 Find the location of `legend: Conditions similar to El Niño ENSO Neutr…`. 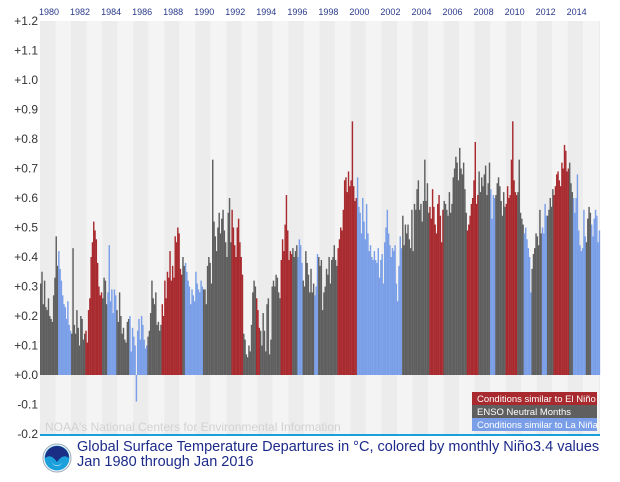

legend: Conditions similar to El Niño ENSO Neutr… is located at coordinates (535, 411).